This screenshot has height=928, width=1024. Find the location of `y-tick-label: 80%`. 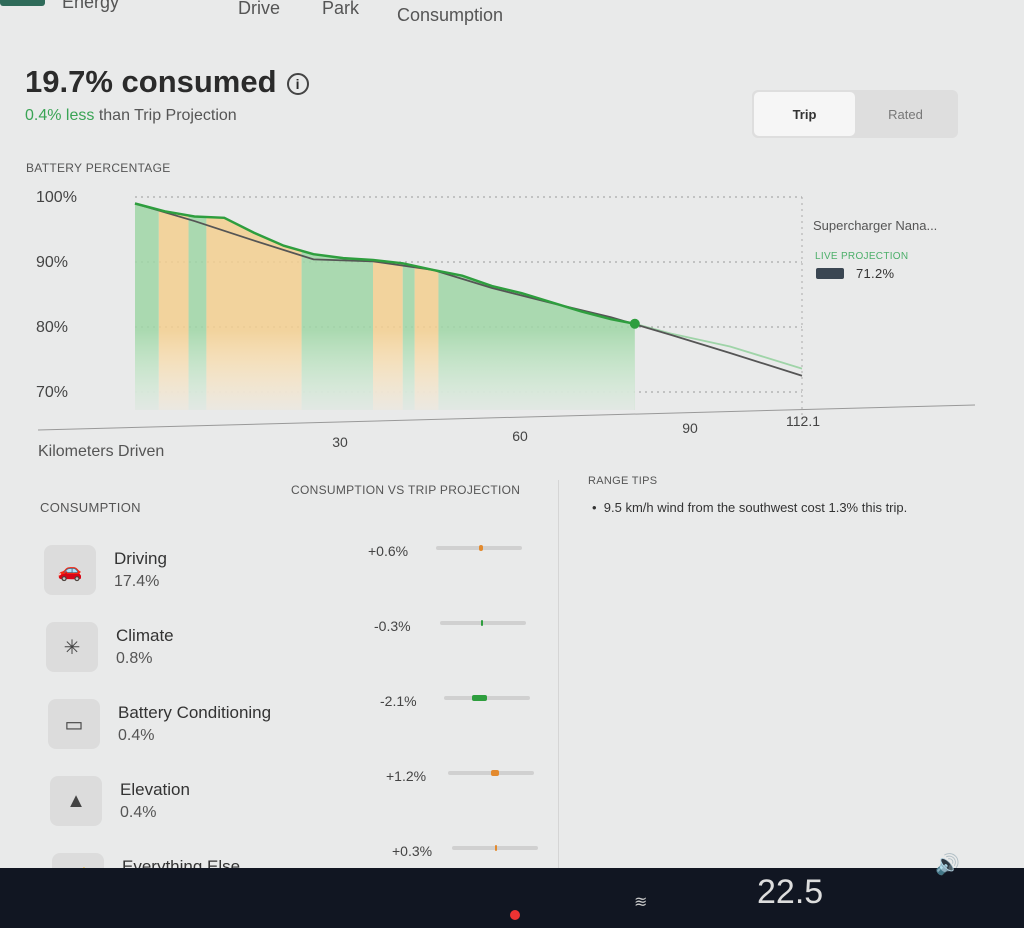

y-tick-label: 80% is located at coordinates (52, 327).